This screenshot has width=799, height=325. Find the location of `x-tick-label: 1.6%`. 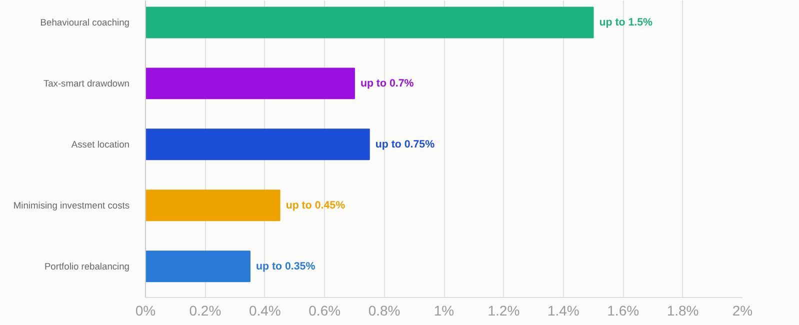

x-tick-label: 1.6% is located at coordinates (623, 310).